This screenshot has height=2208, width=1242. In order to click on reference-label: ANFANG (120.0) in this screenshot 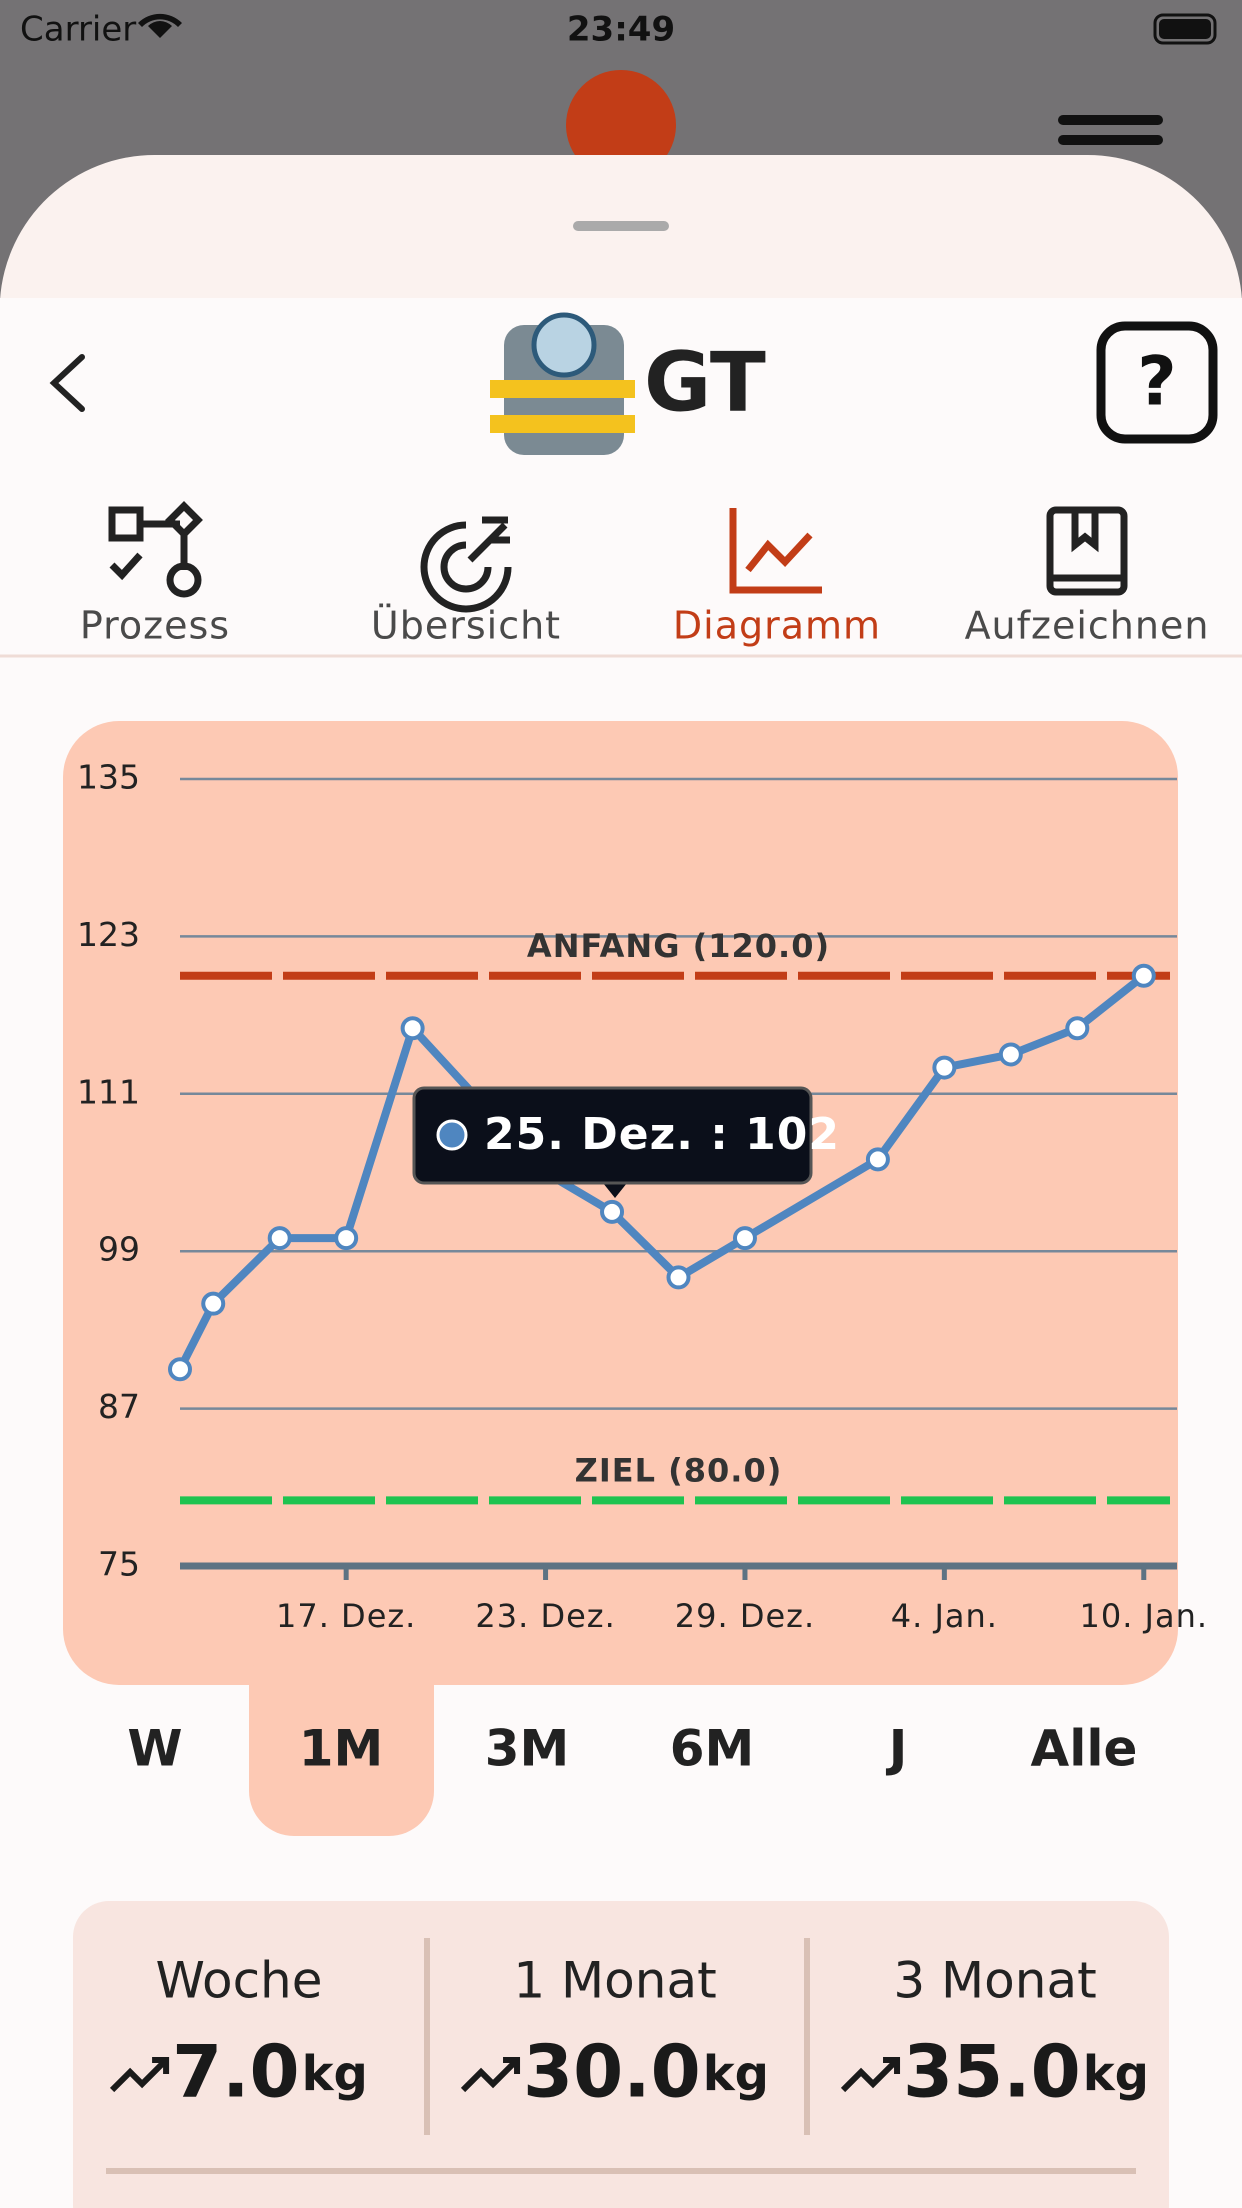, I will do `click(678, 946)`.